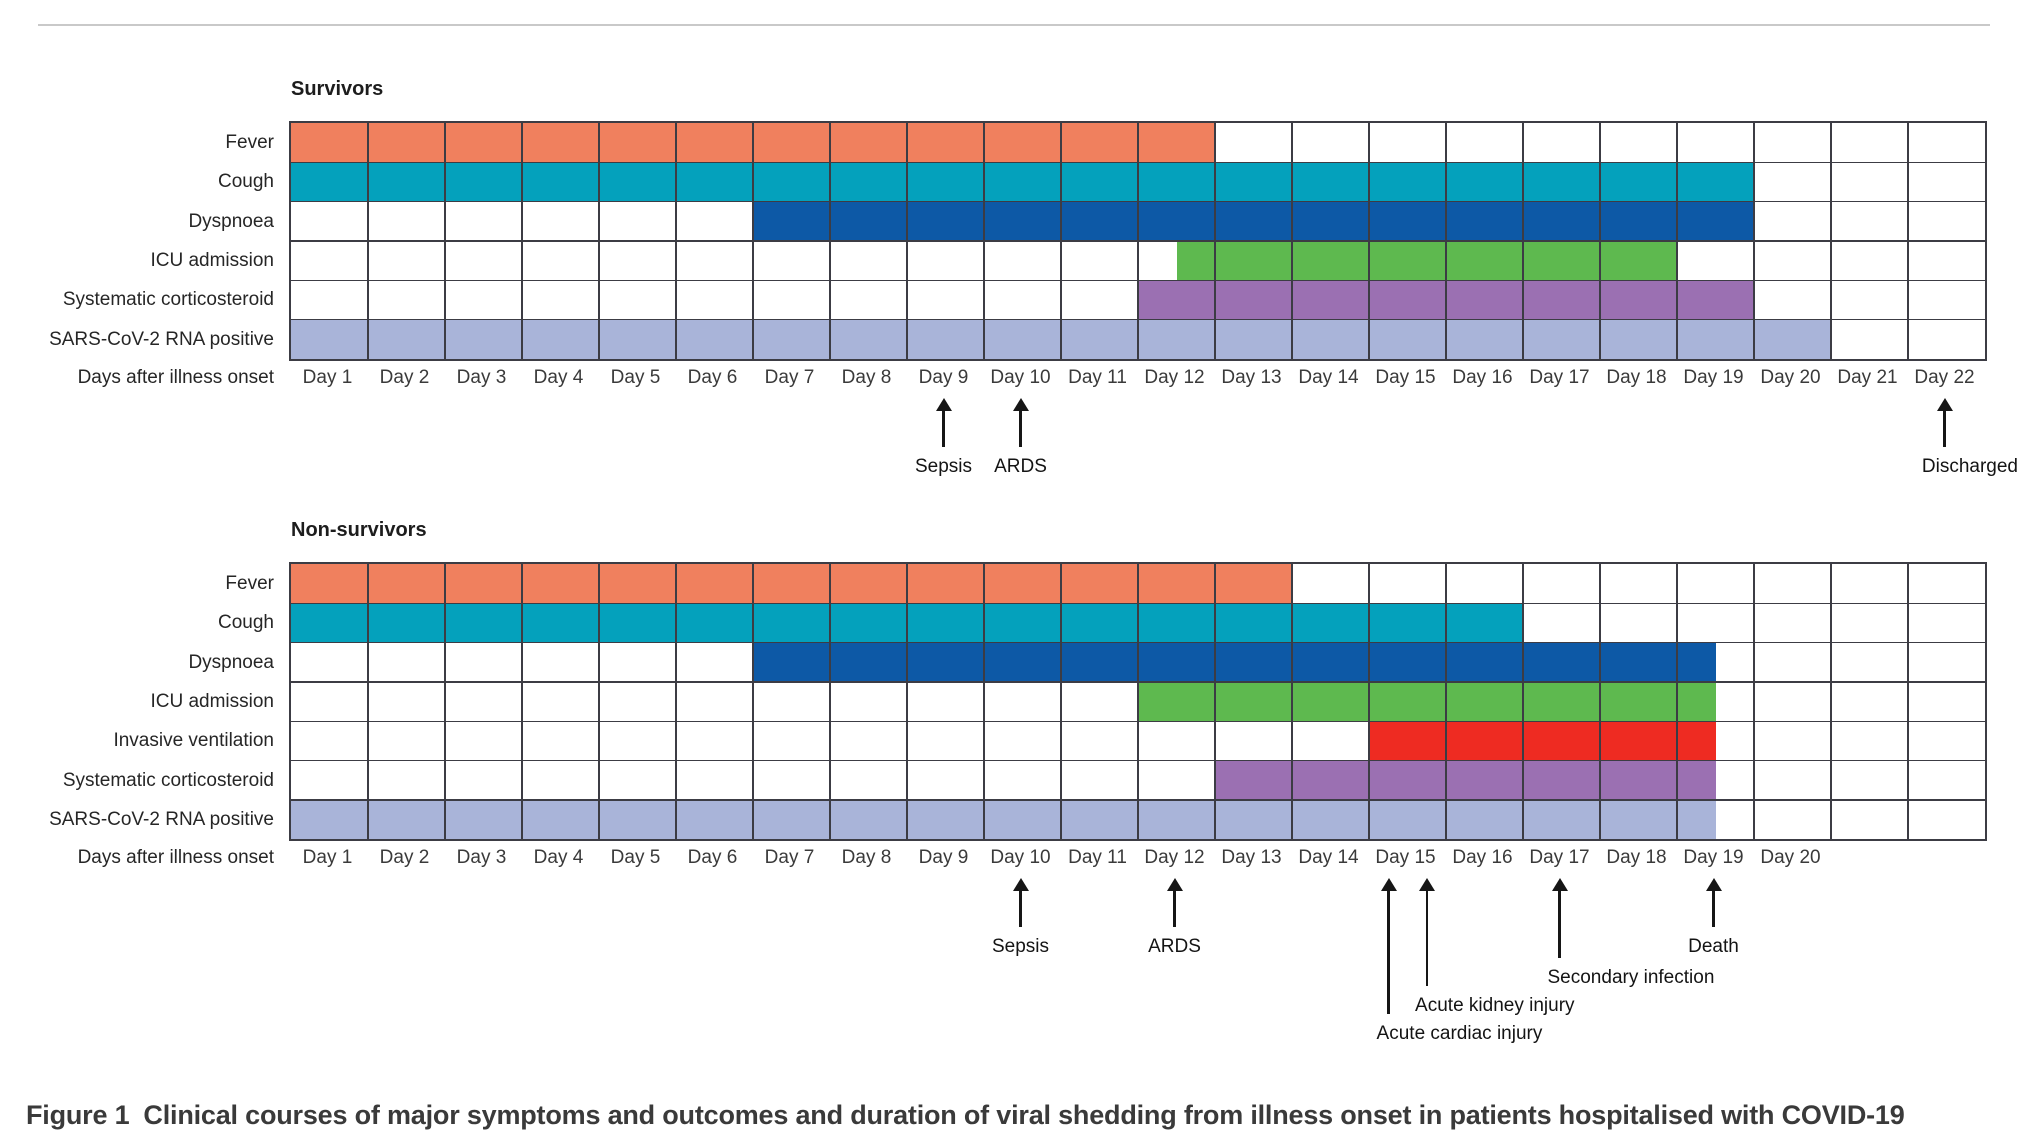  Describe the element at coordinates (168, 780) in the screenshot. I see `row-label-systematic-corticosteroid: Systematic corticosteroid` at that location.